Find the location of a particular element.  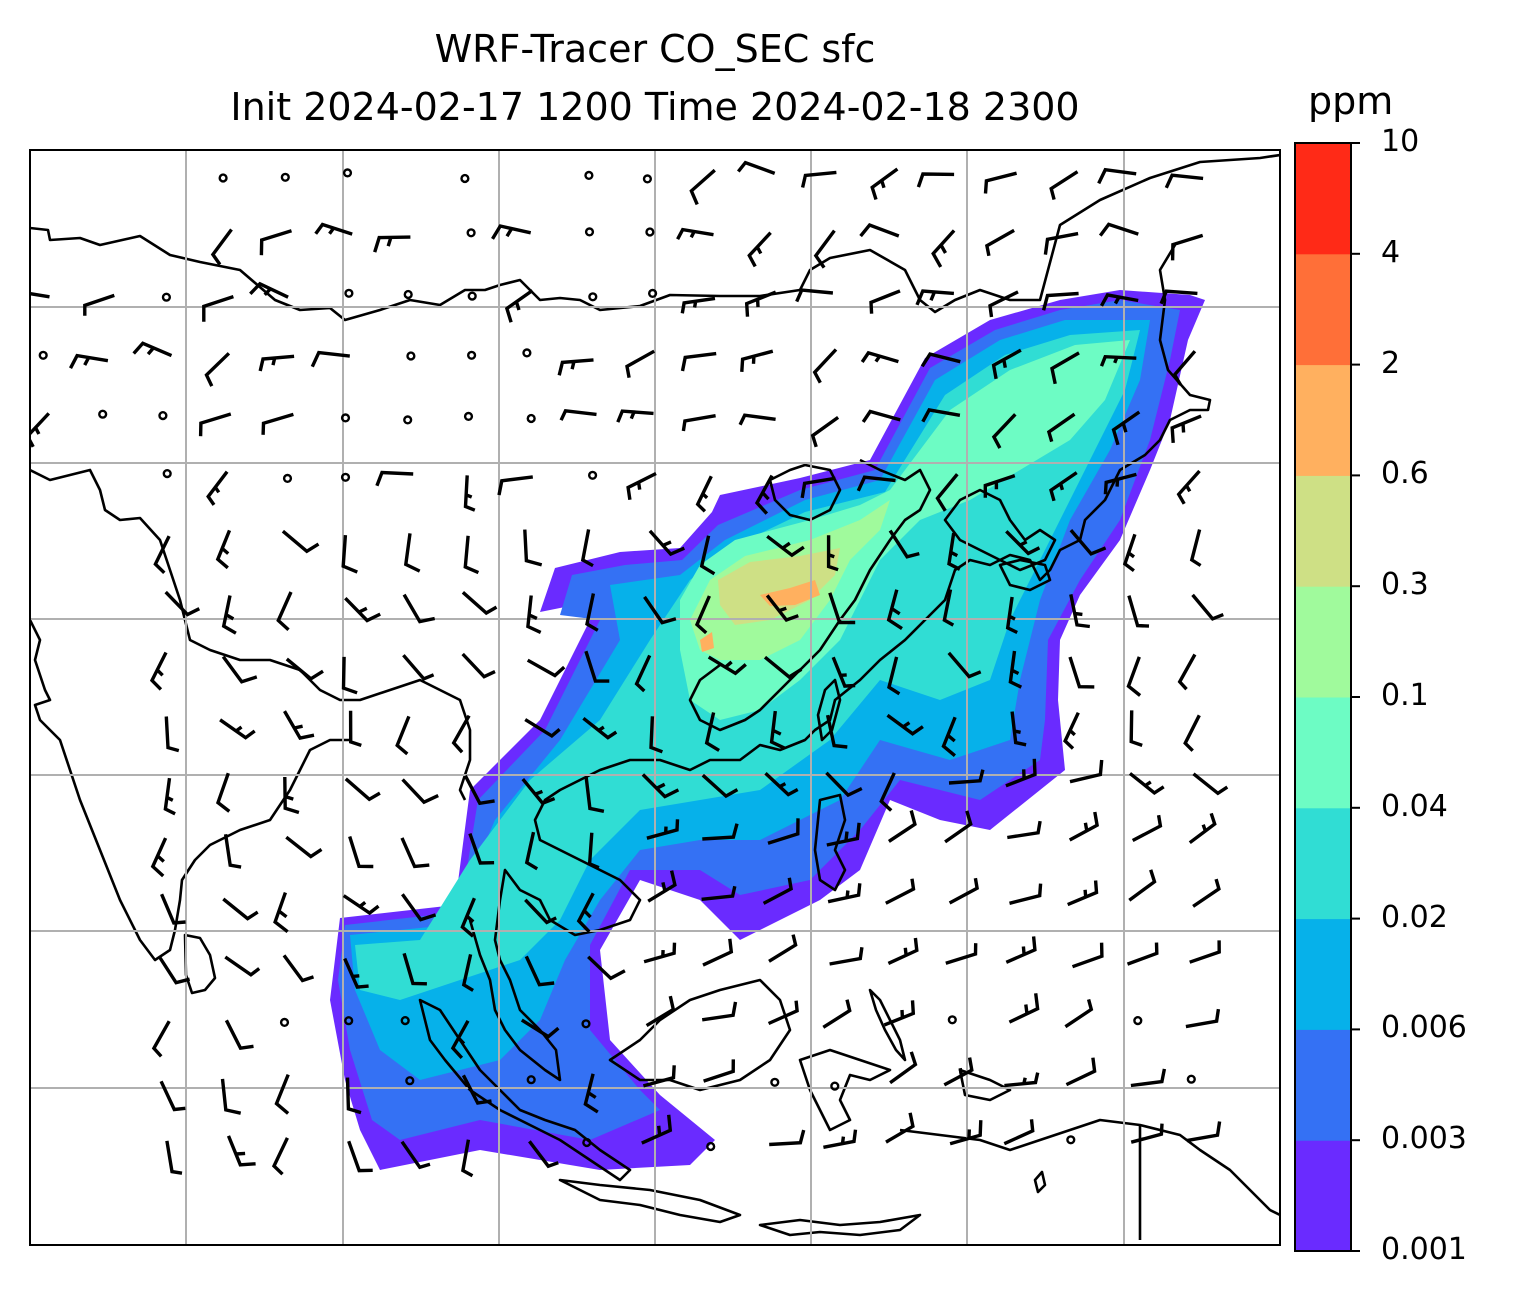

colorbar-tick-label: 0.1 is located at coordinates (1405, 695).